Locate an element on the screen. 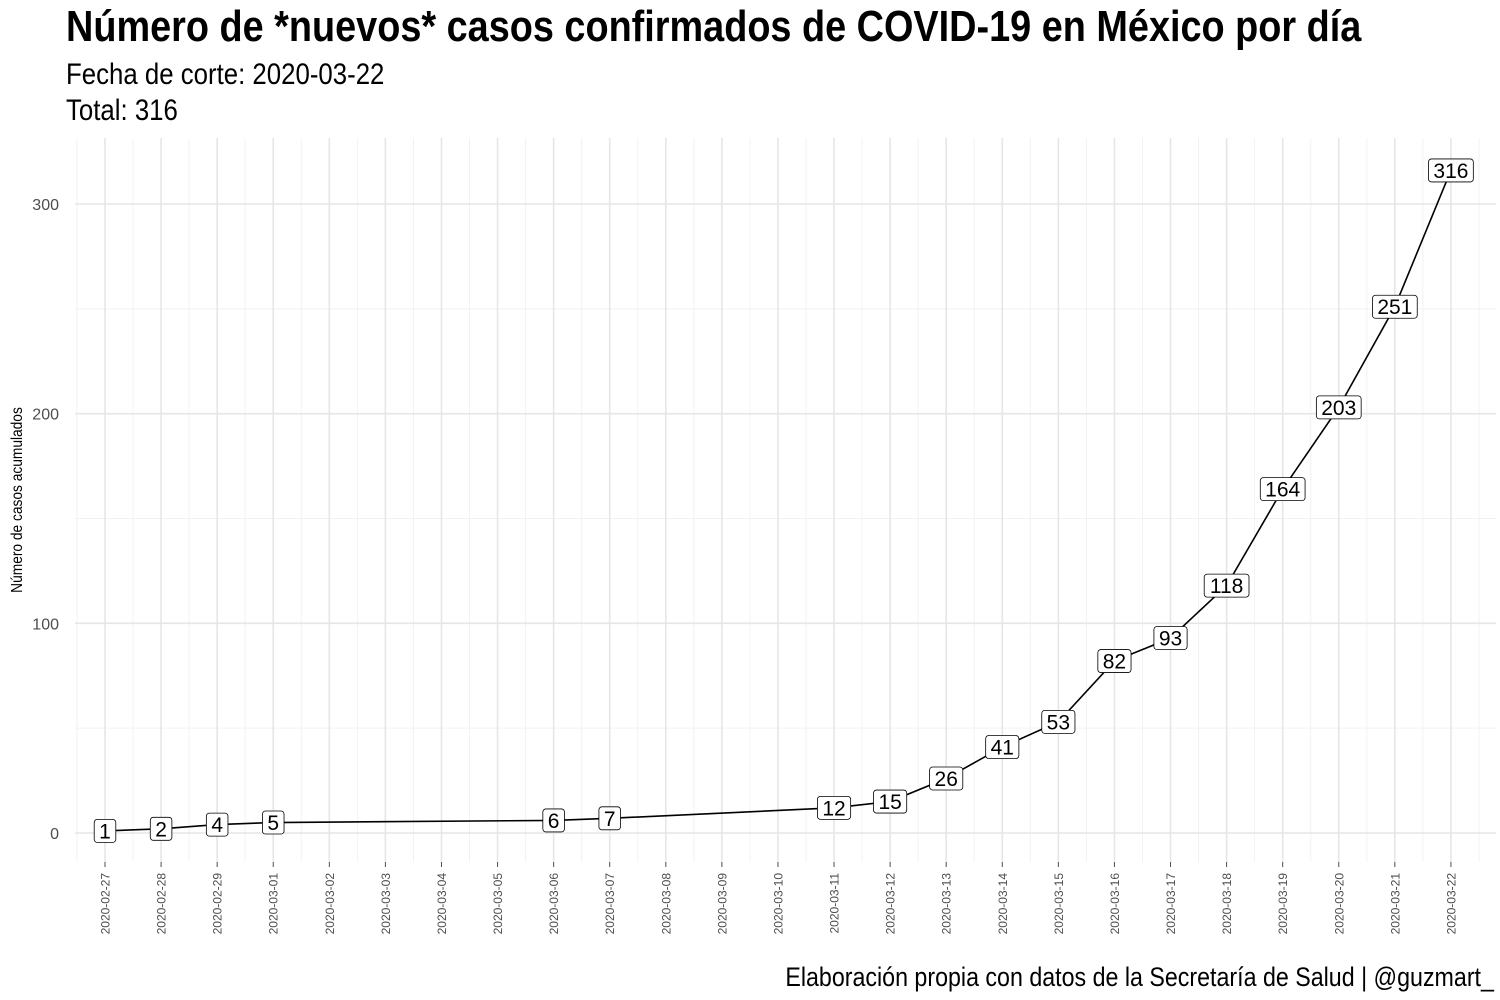 The width and height of the screenshot is (1500, 1000). data-point: 5 is located at coordinates (273, 822).